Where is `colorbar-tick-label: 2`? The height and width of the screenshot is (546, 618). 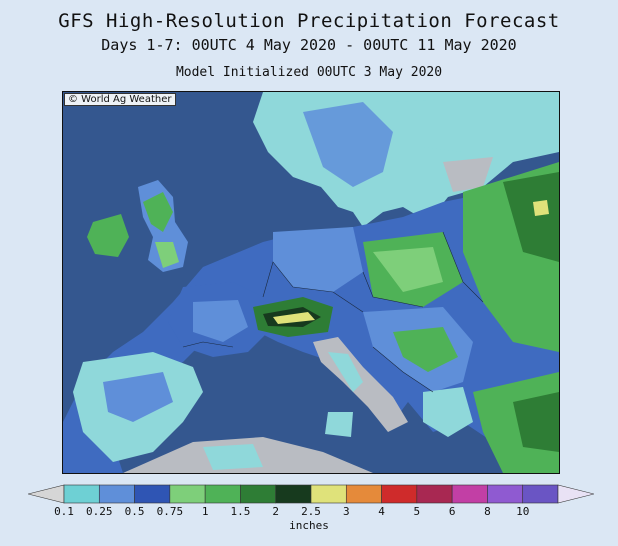
colorbar-tick-label: 2 is located at coordinates (276, 511).